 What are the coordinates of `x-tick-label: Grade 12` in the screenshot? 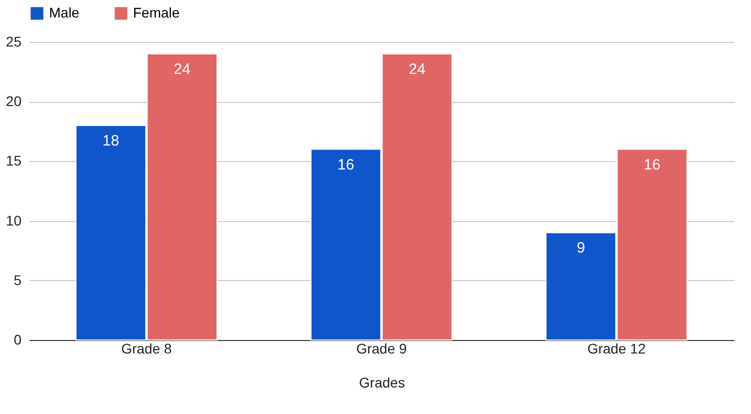 It's located at (616, 348).